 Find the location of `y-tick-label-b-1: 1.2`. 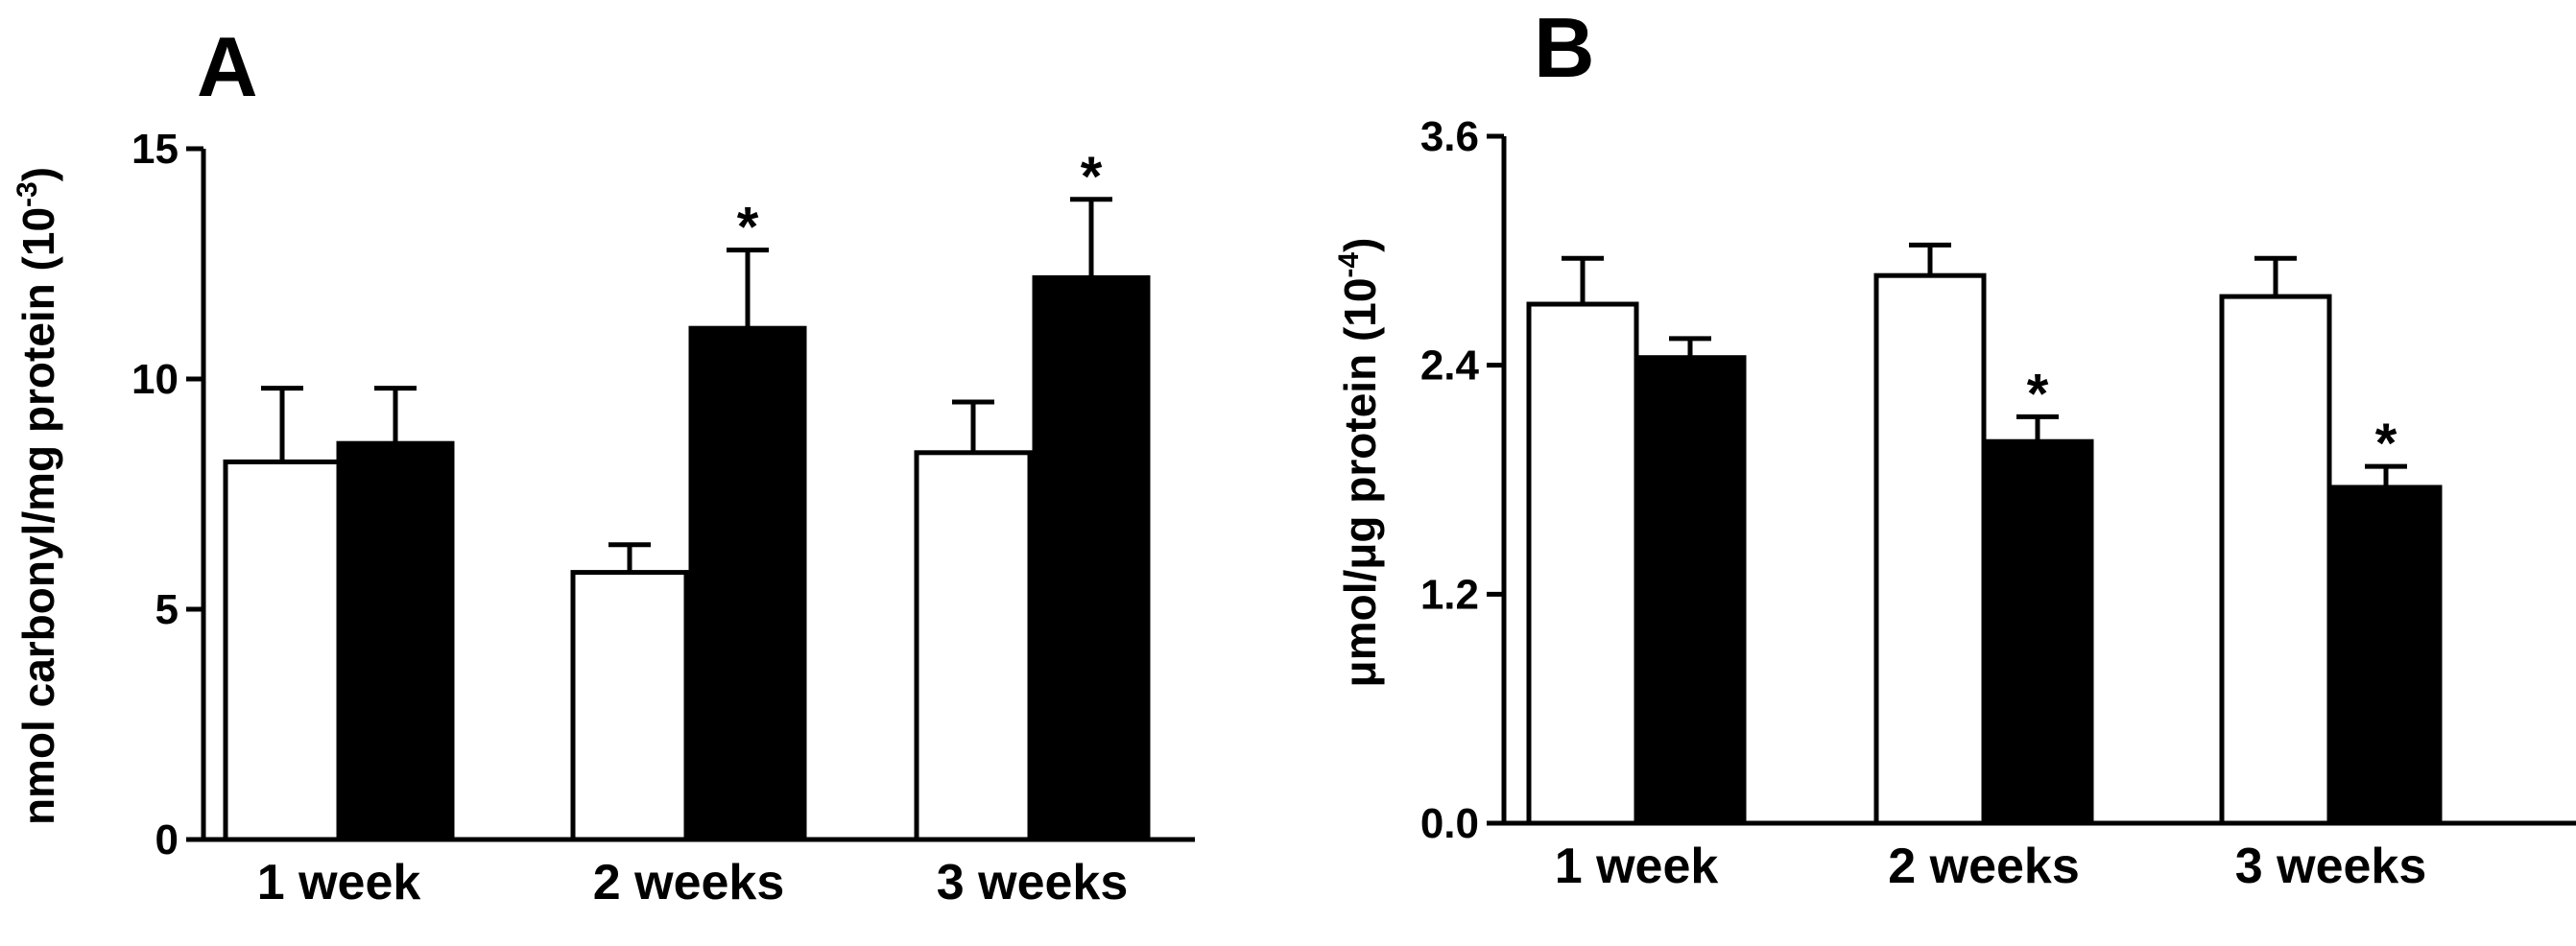

y-tick-label-b-1: 1.2 is located at coordinates (1449, 594).